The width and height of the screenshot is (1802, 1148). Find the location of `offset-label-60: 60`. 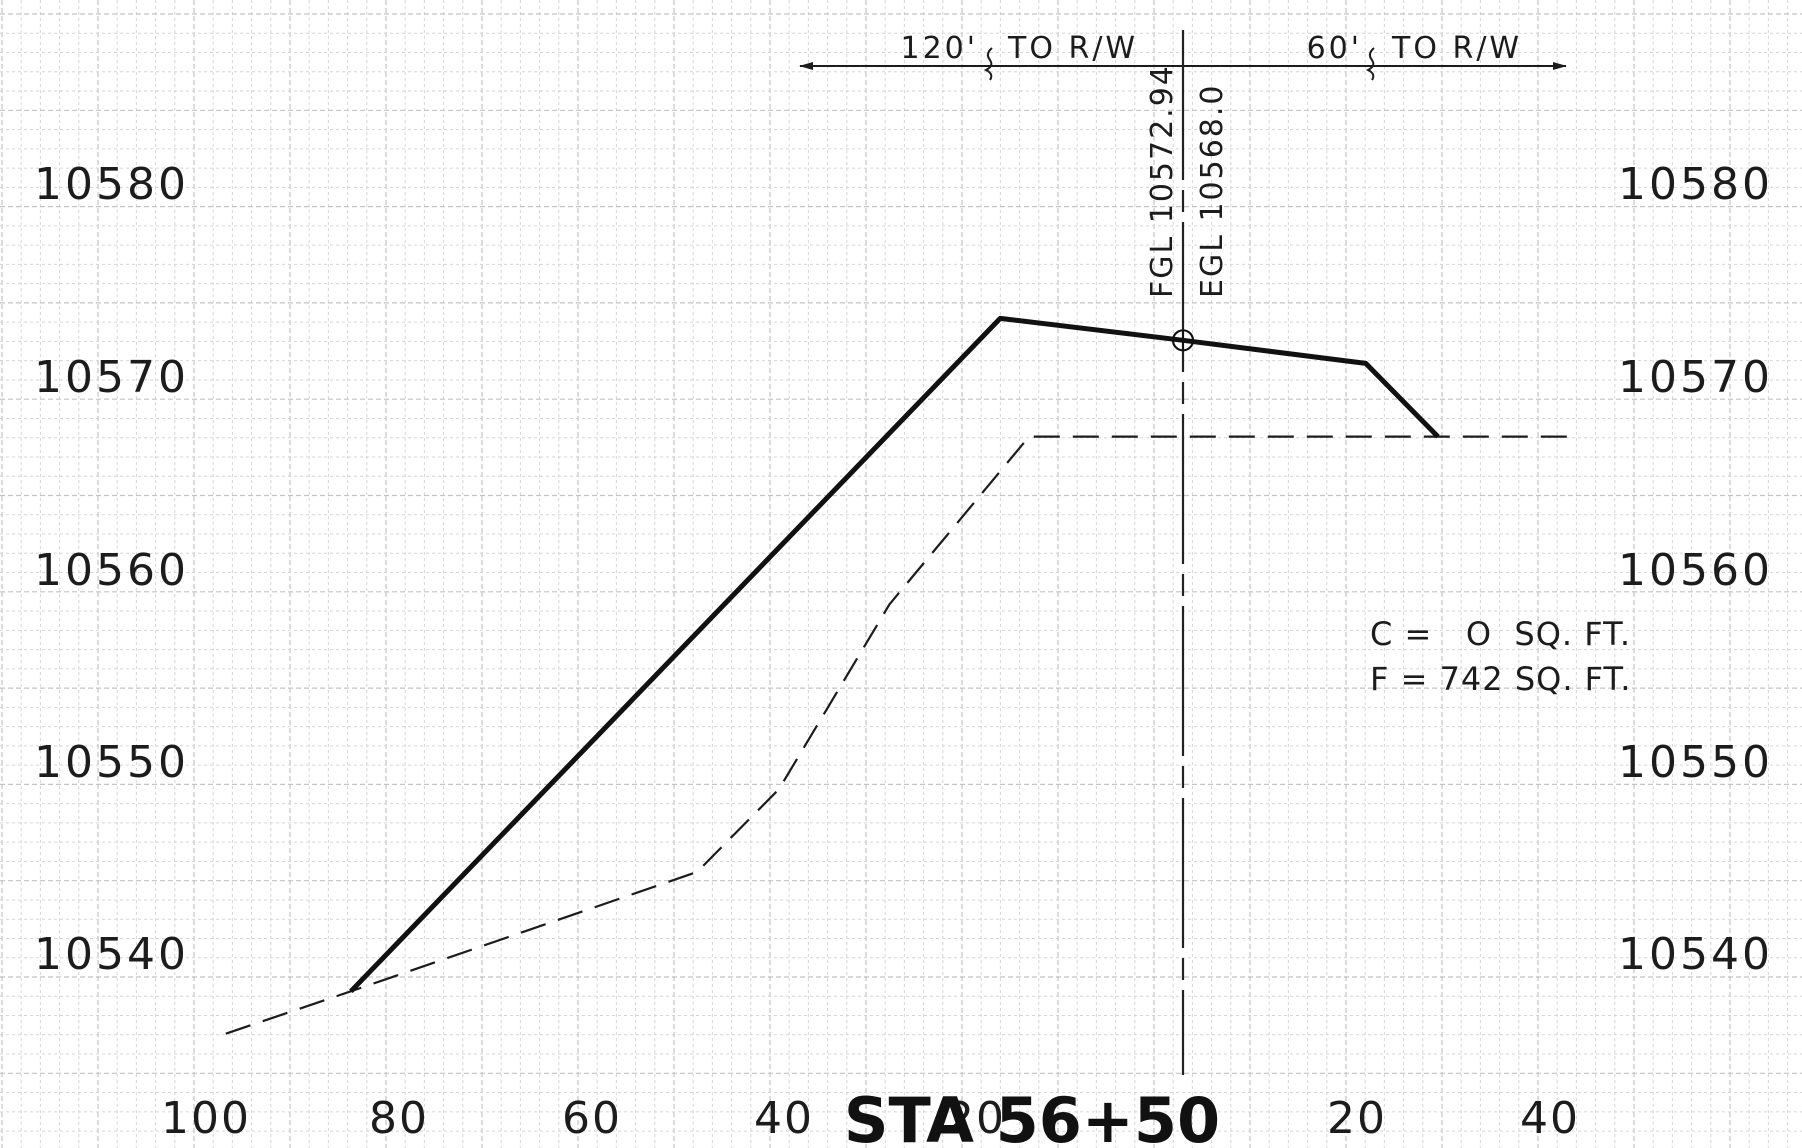

offset-label-60: 60 is located at coordinates (592, 1118).